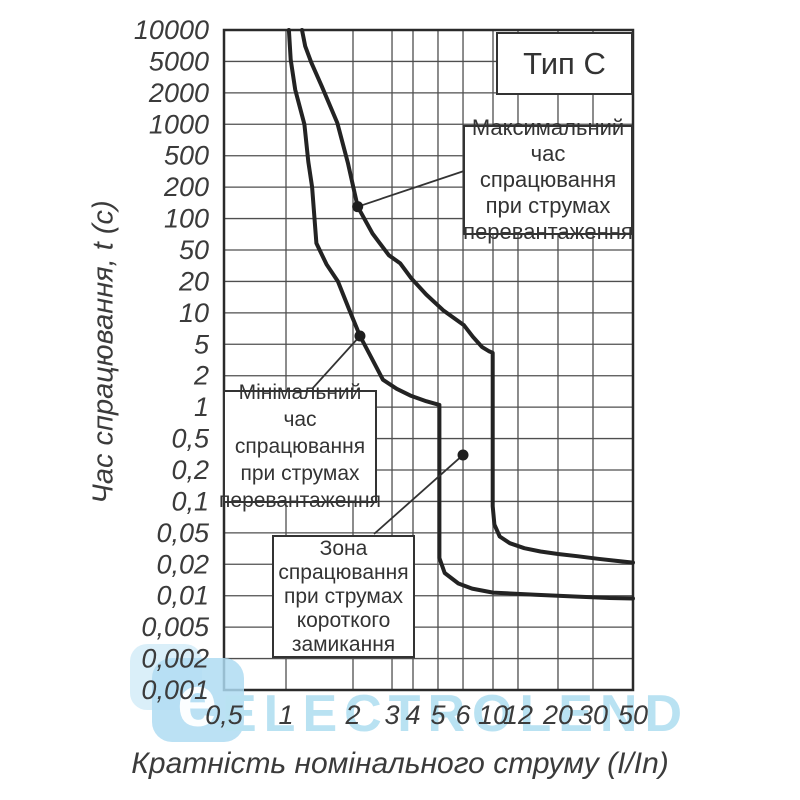  Describe the element at coordinates (390, 352) in the screenshot. I see `annotation-markers` at that location.